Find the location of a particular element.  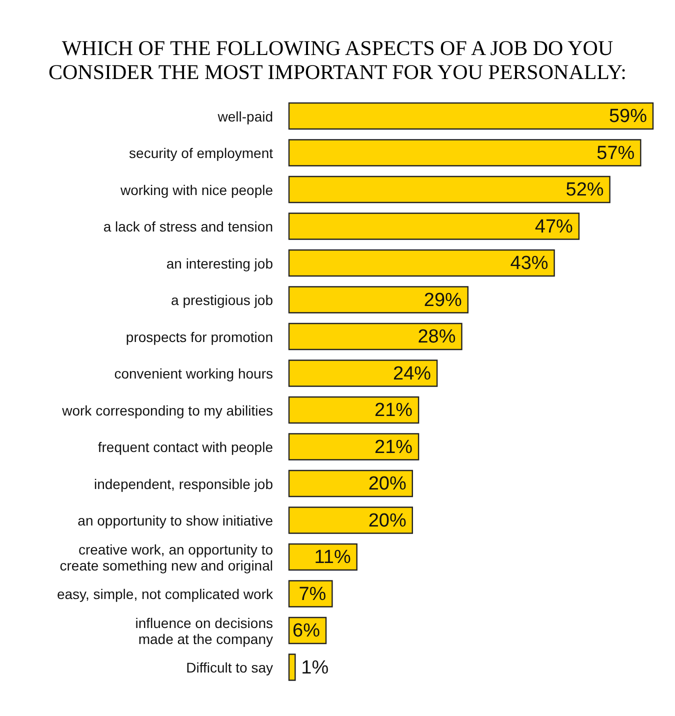

y-tick-label: creative work, an opportunity to create something new and original is located at coordinates (167, 557).